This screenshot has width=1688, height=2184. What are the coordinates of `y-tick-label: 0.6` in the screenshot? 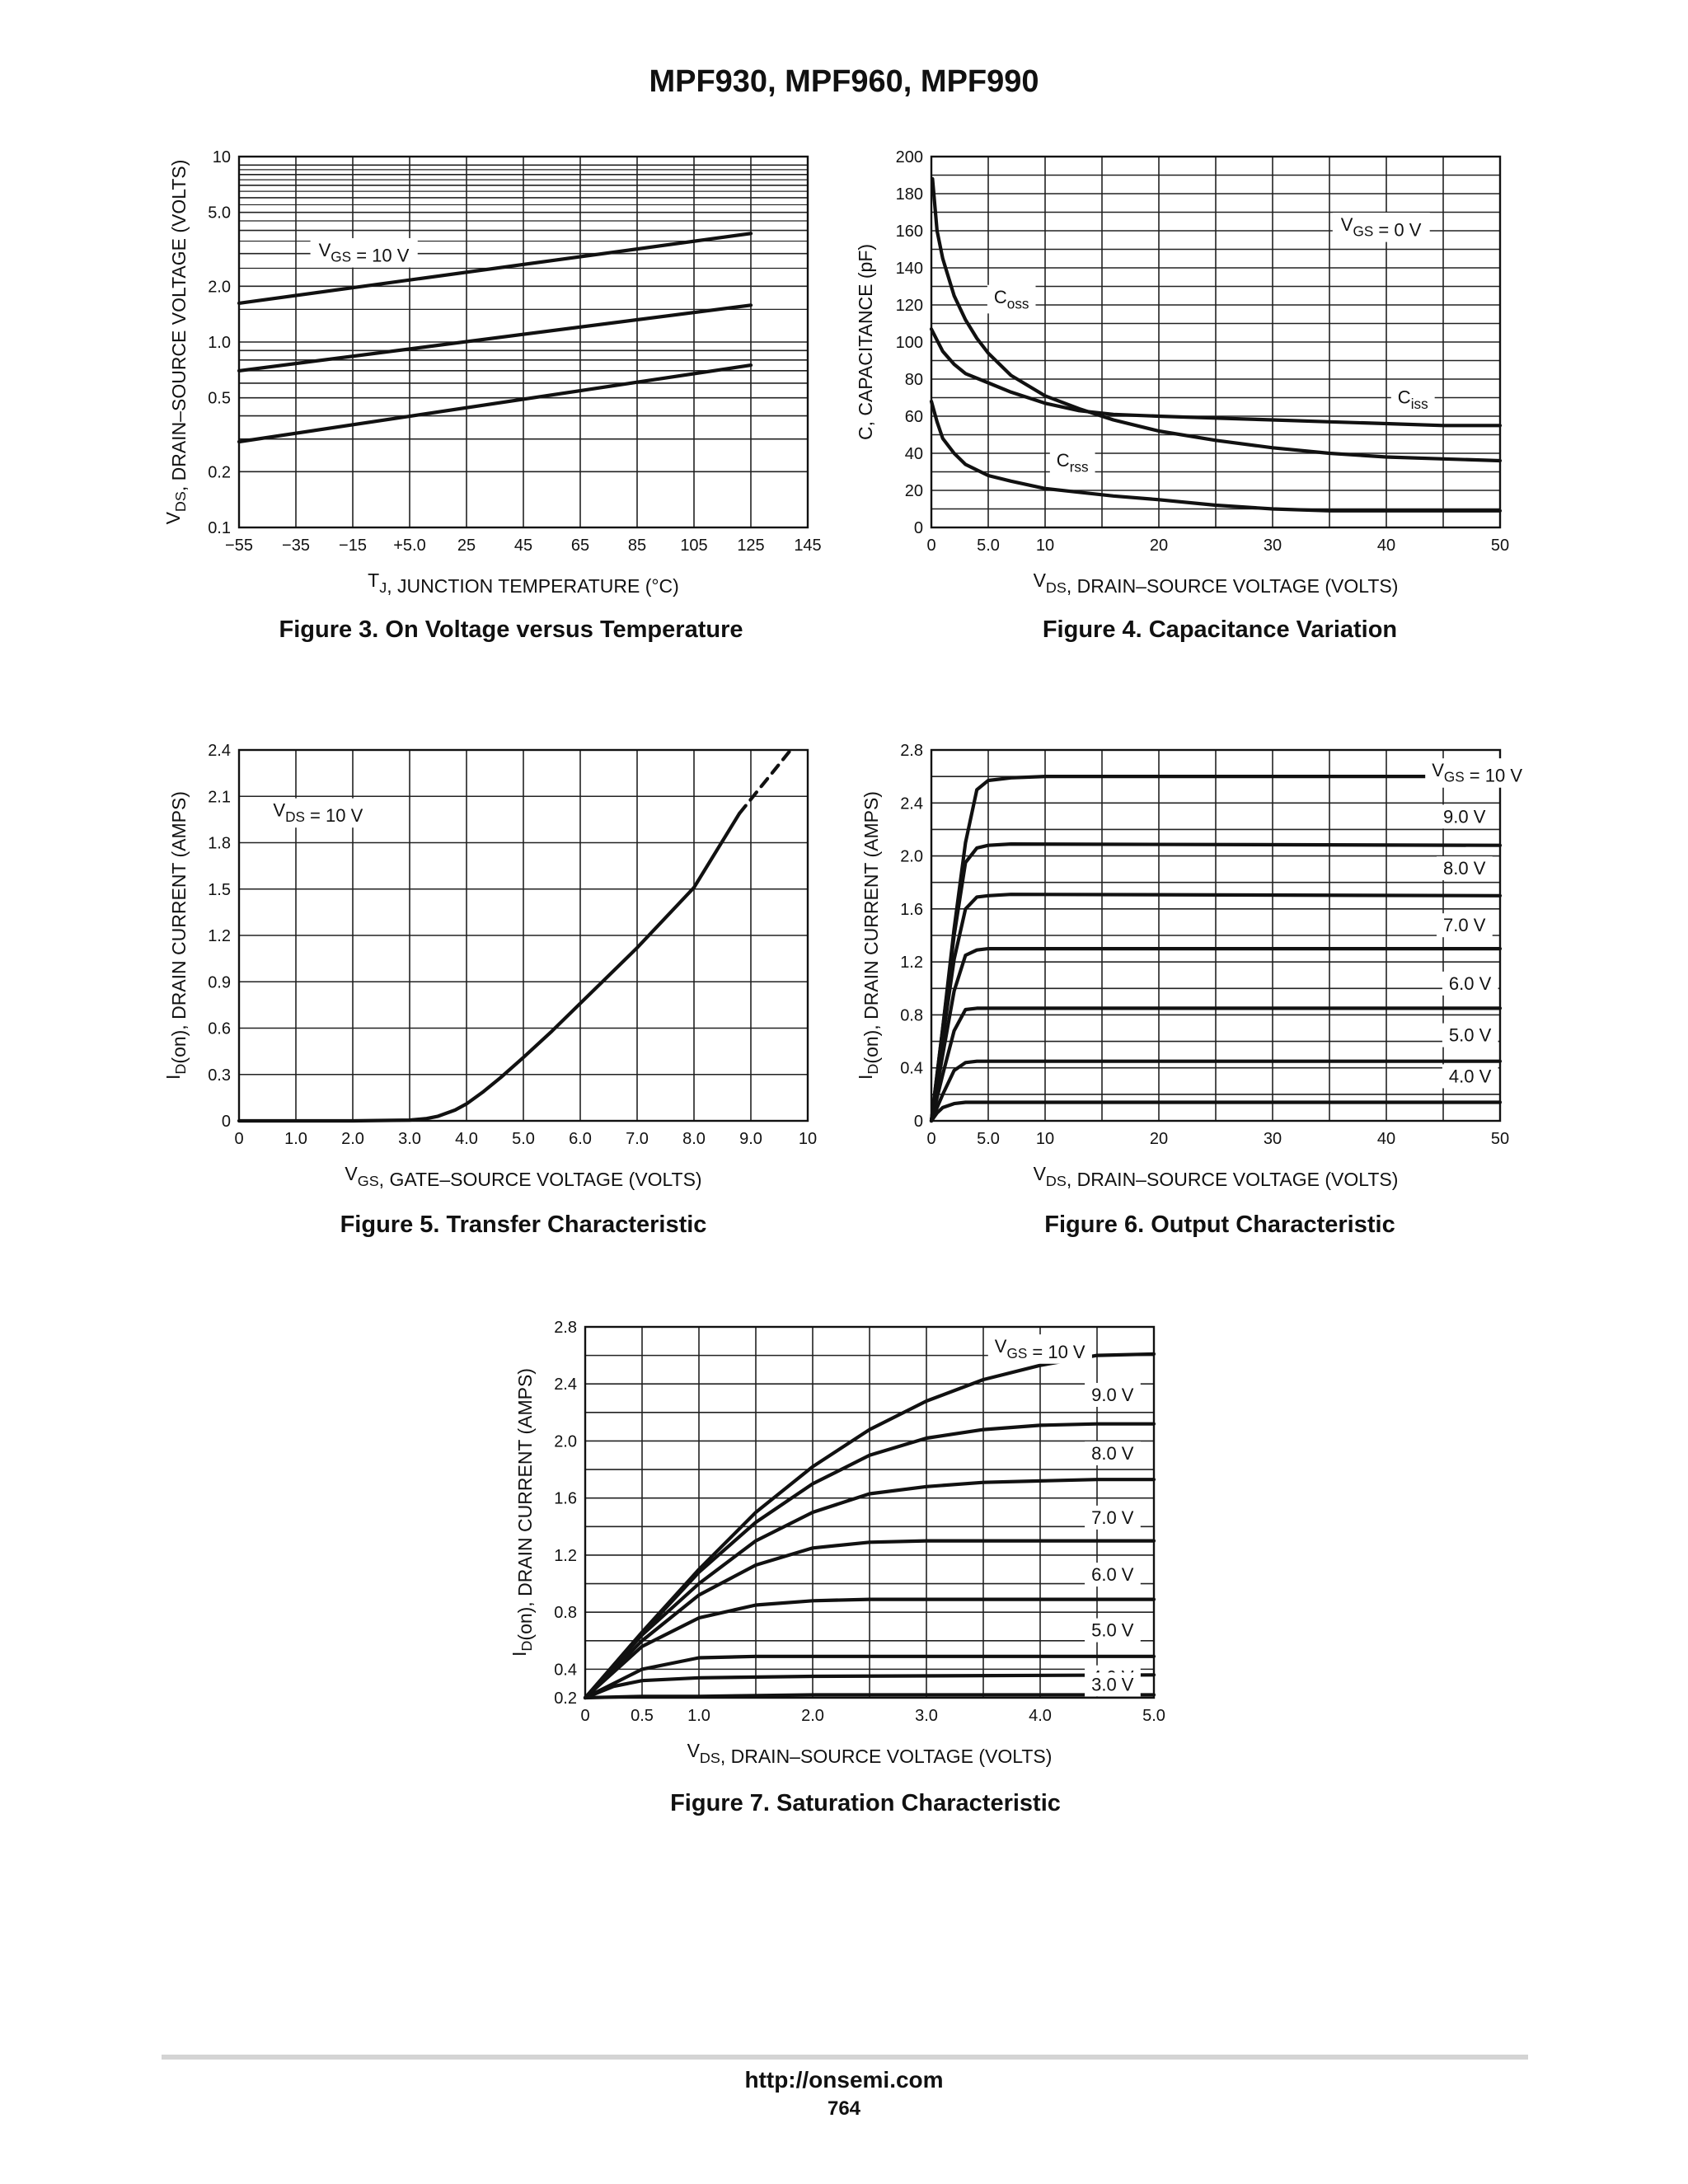 It's located at (219, 1029).